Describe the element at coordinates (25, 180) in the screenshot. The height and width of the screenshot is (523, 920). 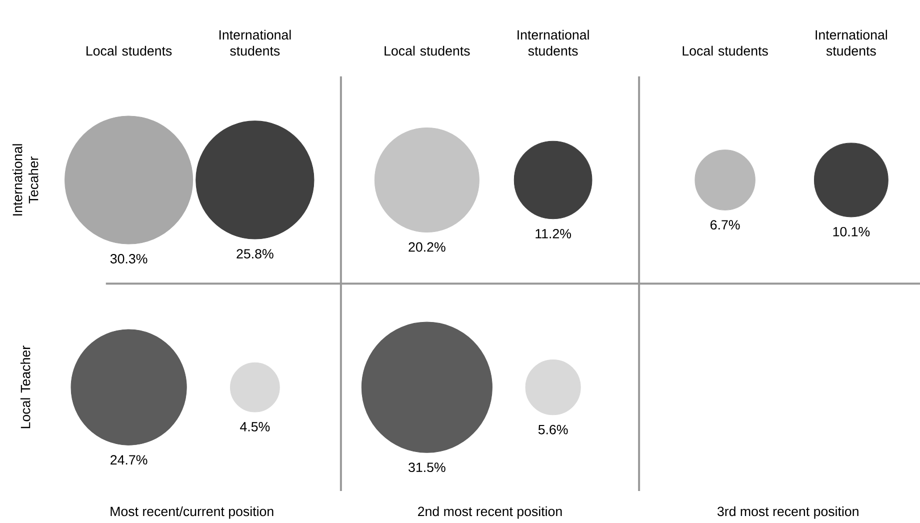
I see `text: International Tecaher` at that location.